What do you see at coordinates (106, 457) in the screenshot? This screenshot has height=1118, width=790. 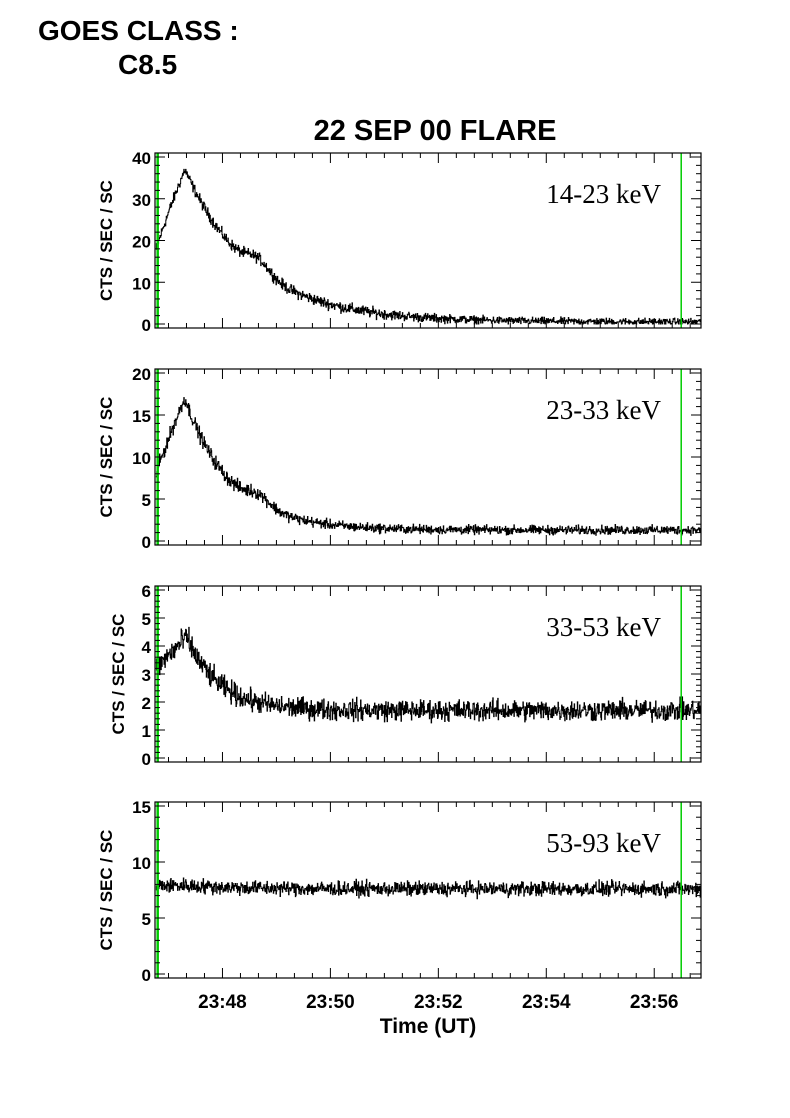 I see `y-axis-label-2: CTS / SEC / SC` at bounding box center [106, 457].